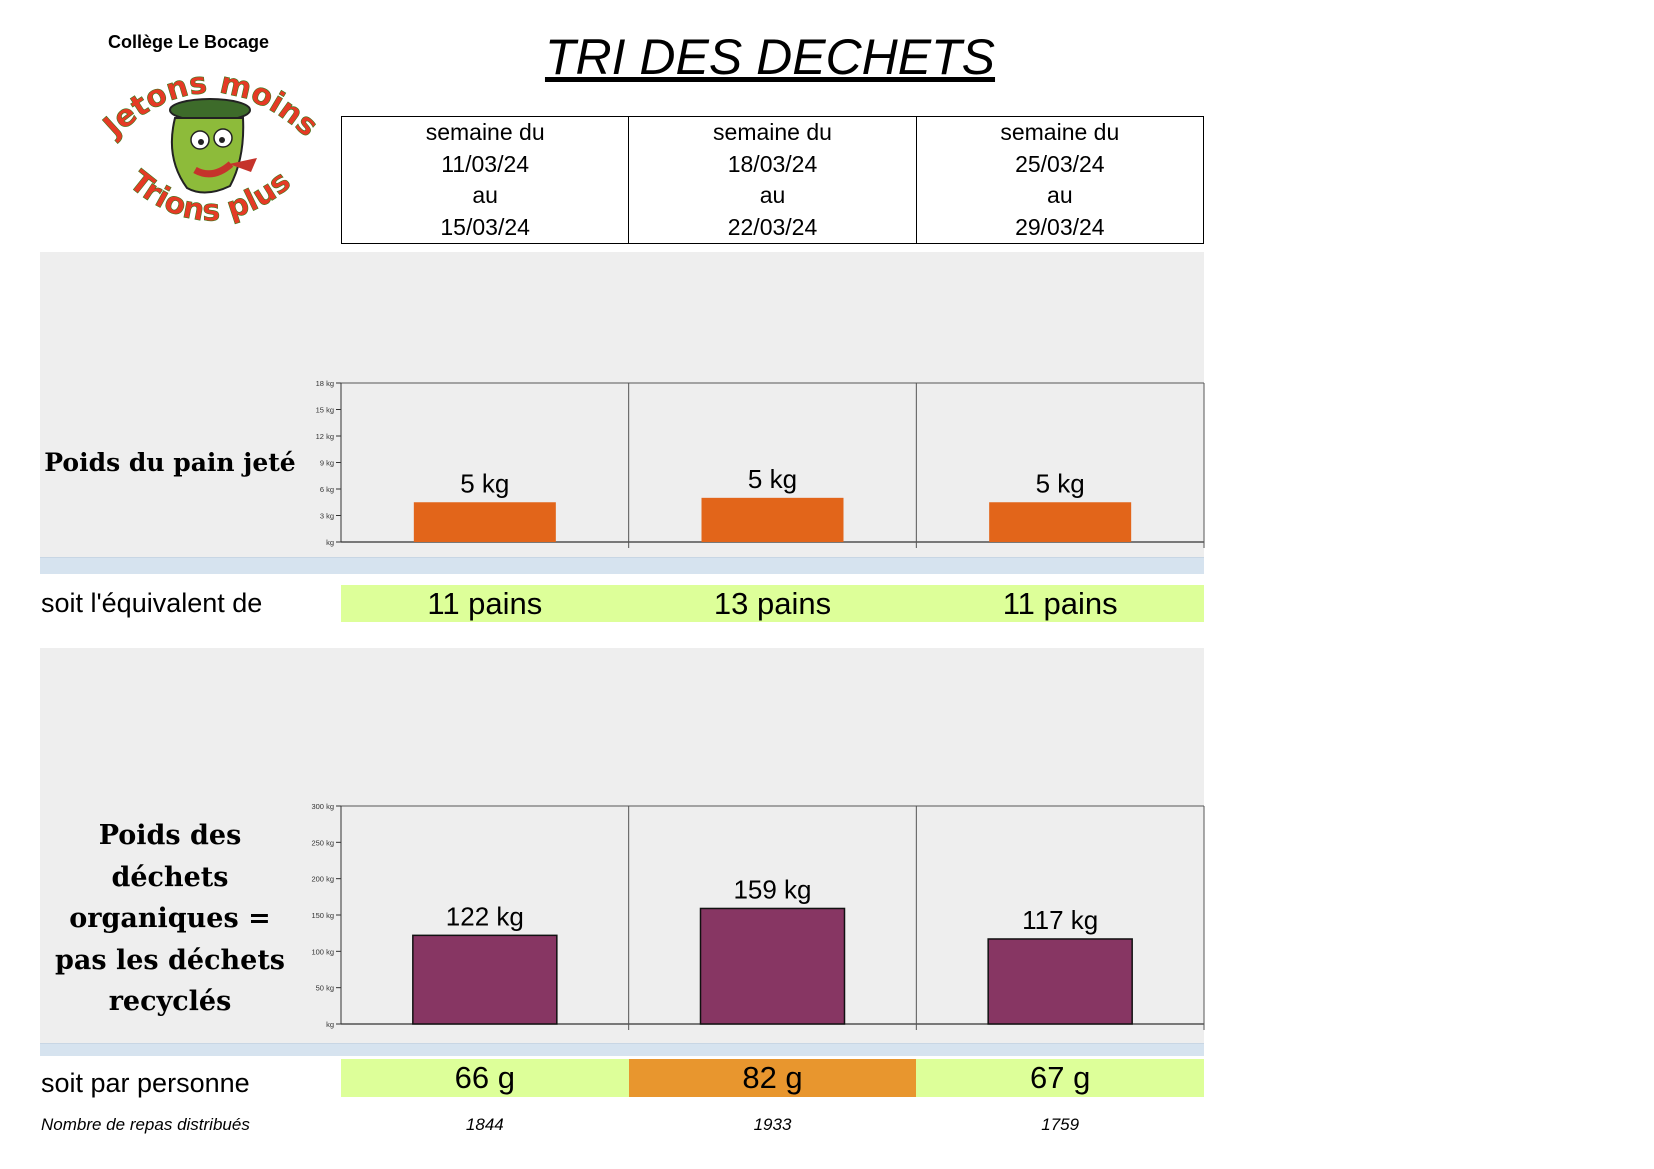 The image size is (1654, 1169). I want to click on school-name: Collège Le Bocage, so click(189, 42).